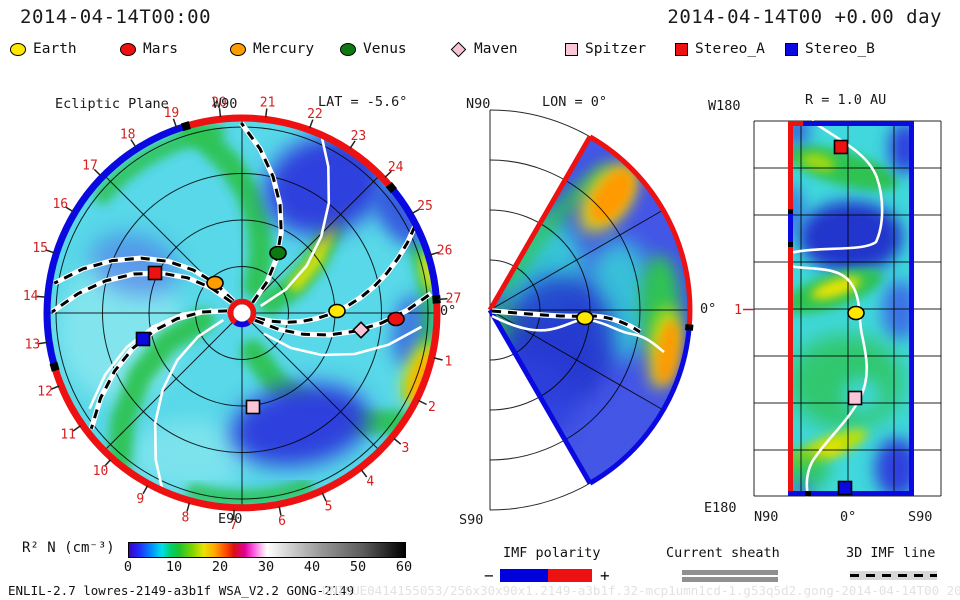  Describe the element at coordinates (45, 392) in the screenshot. I see `ecliptic-day-label: 12` at that location.